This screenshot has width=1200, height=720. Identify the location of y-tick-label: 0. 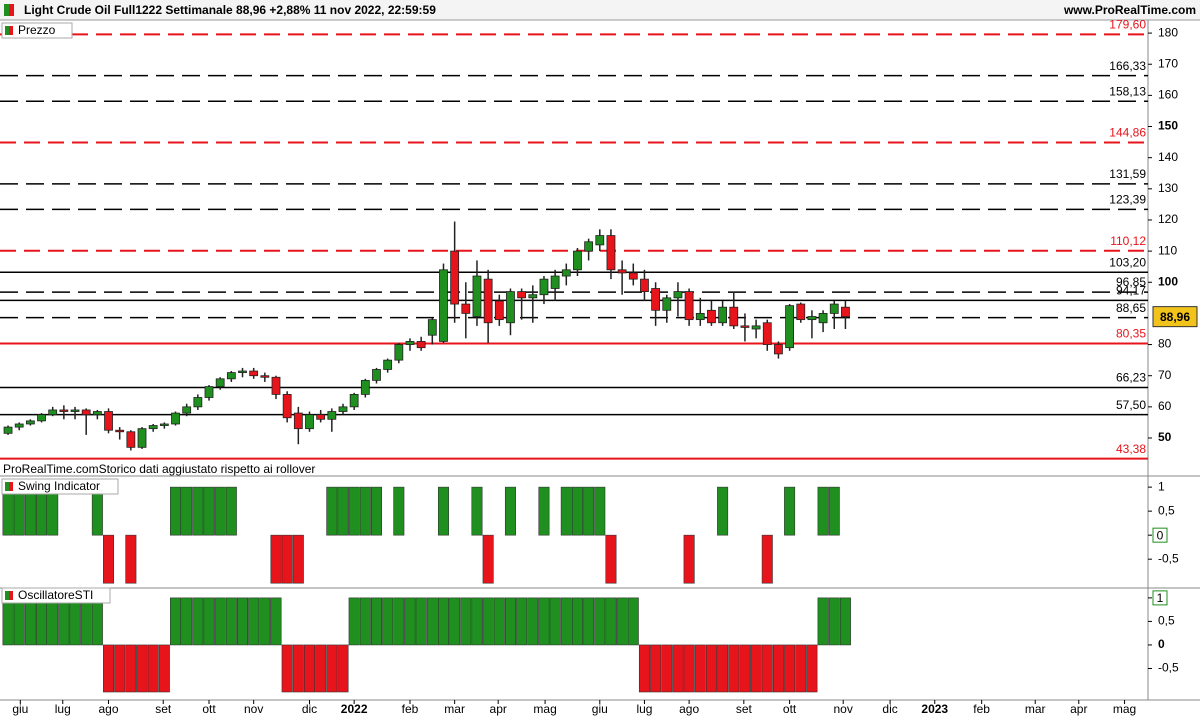
(1161, 644).